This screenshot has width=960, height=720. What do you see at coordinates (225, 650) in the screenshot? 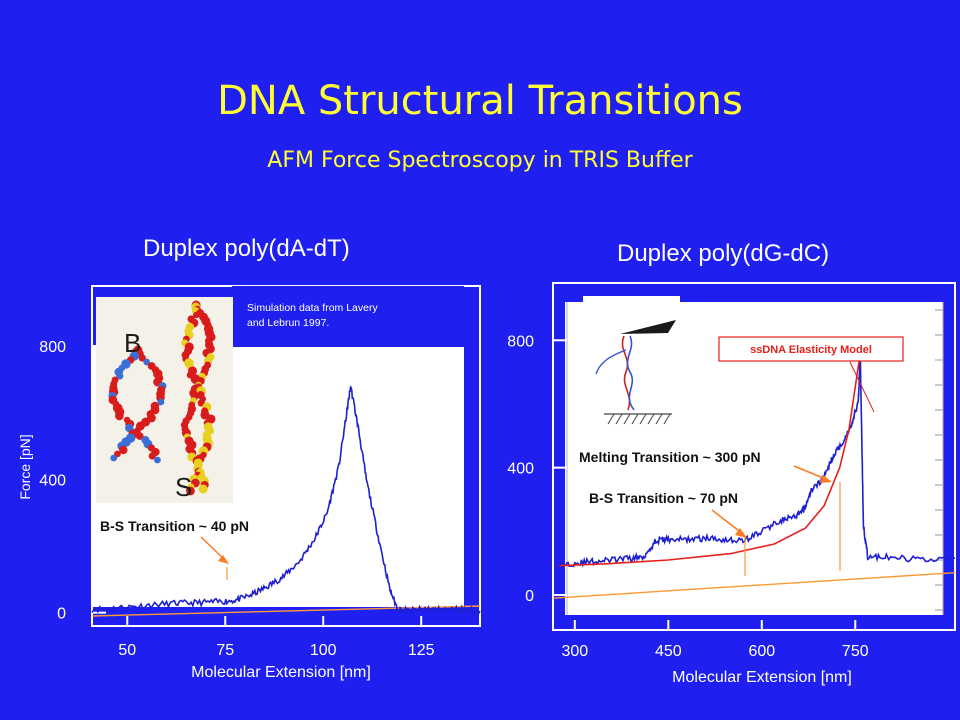
I see `left-x-tick-label: 75` at bounding box center [225, 650].